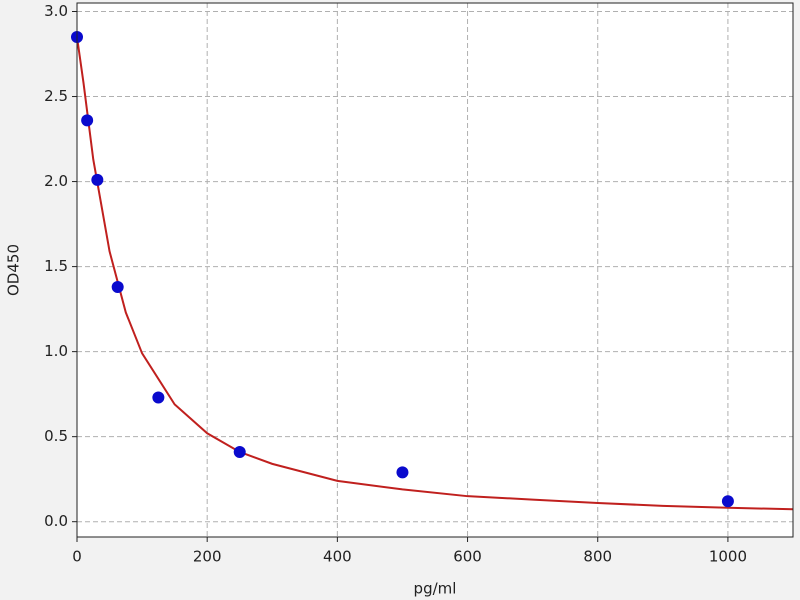  Describe the element at coordinates (728, 557) in the screenshot. I see `x-tick-label: 1000` at that location.